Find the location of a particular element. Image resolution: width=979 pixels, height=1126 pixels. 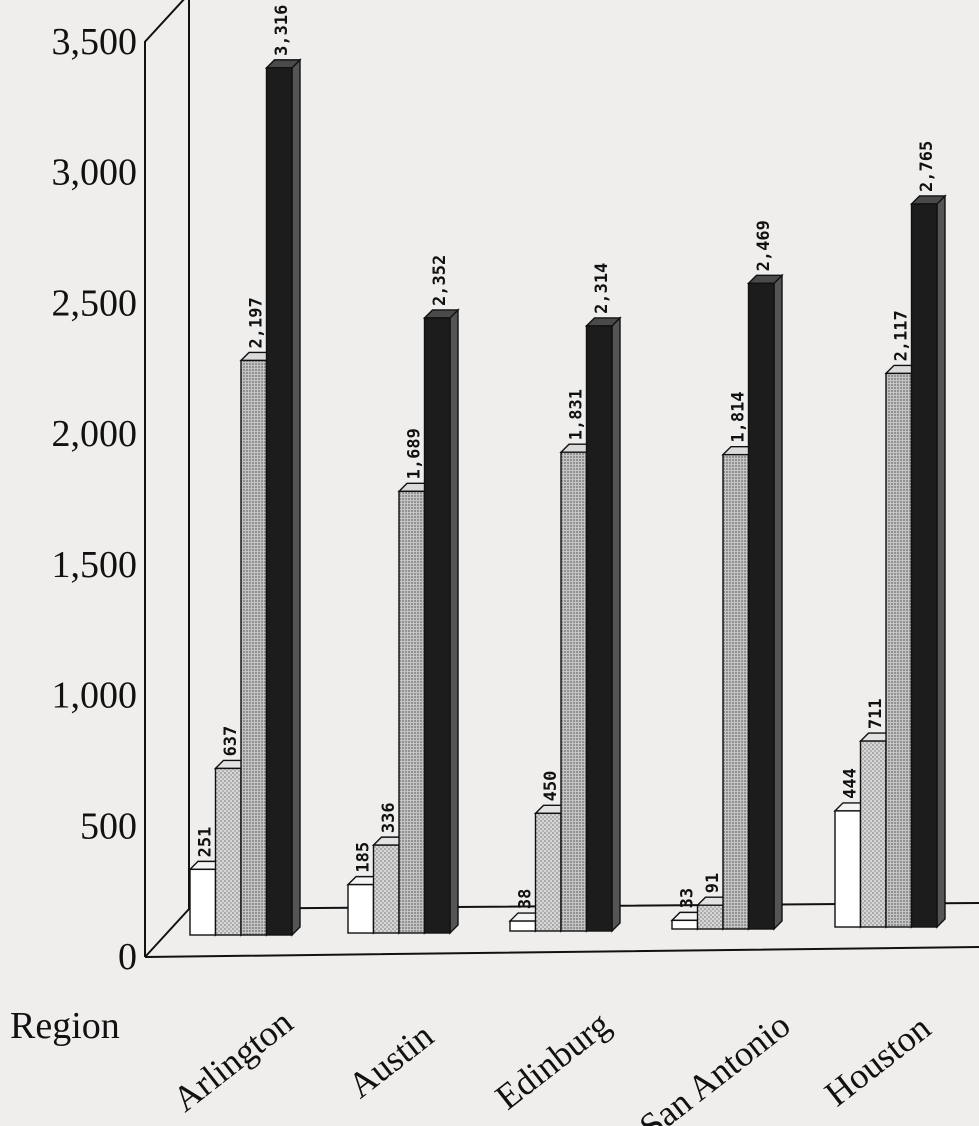

y-tick-label: 500 is located at coordinates (108, 826).